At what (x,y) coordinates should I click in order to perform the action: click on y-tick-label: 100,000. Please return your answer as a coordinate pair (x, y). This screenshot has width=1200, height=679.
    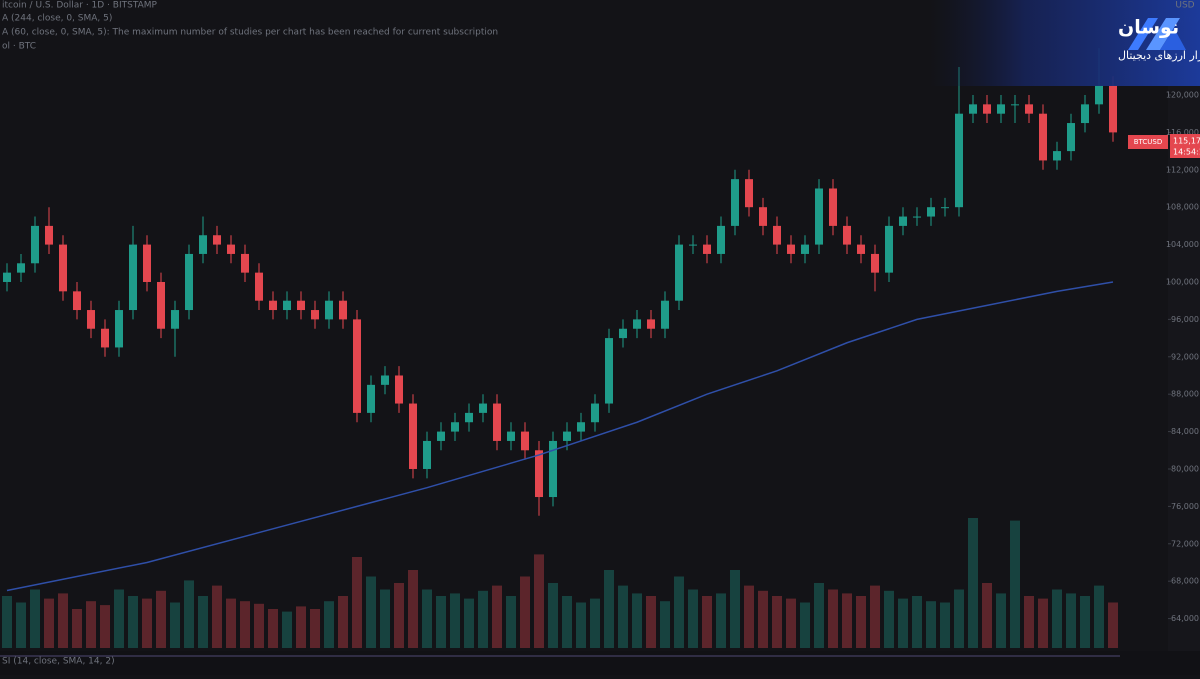
    Looking at the image, I should click on (1182, 281).